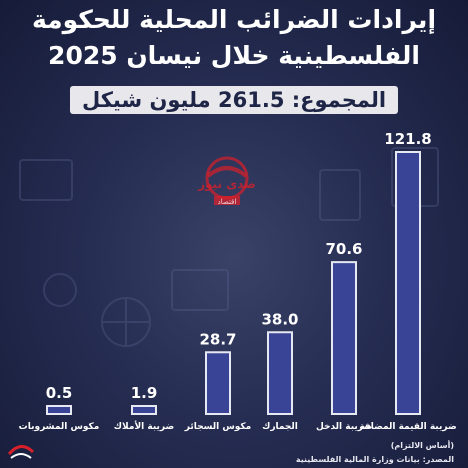 The image size is (468, 468). Describe the element at coordinates (280, 427) in the screenshot. I see `category-label-2: الجمارك` at that location.